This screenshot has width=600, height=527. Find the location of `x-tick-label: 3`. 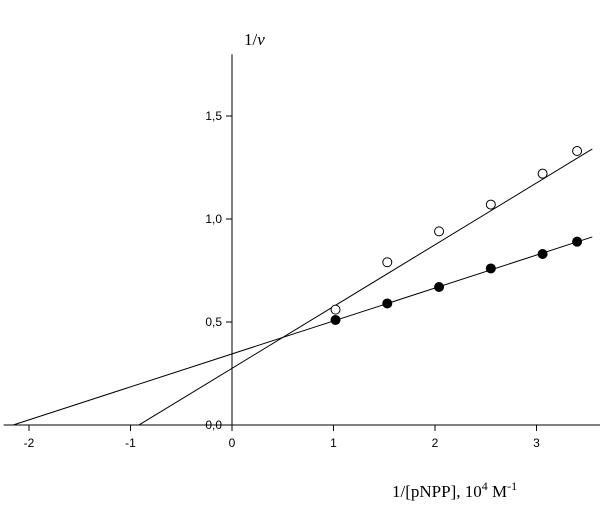

x-tick-label: 3 is located at coordinates (536, 443).